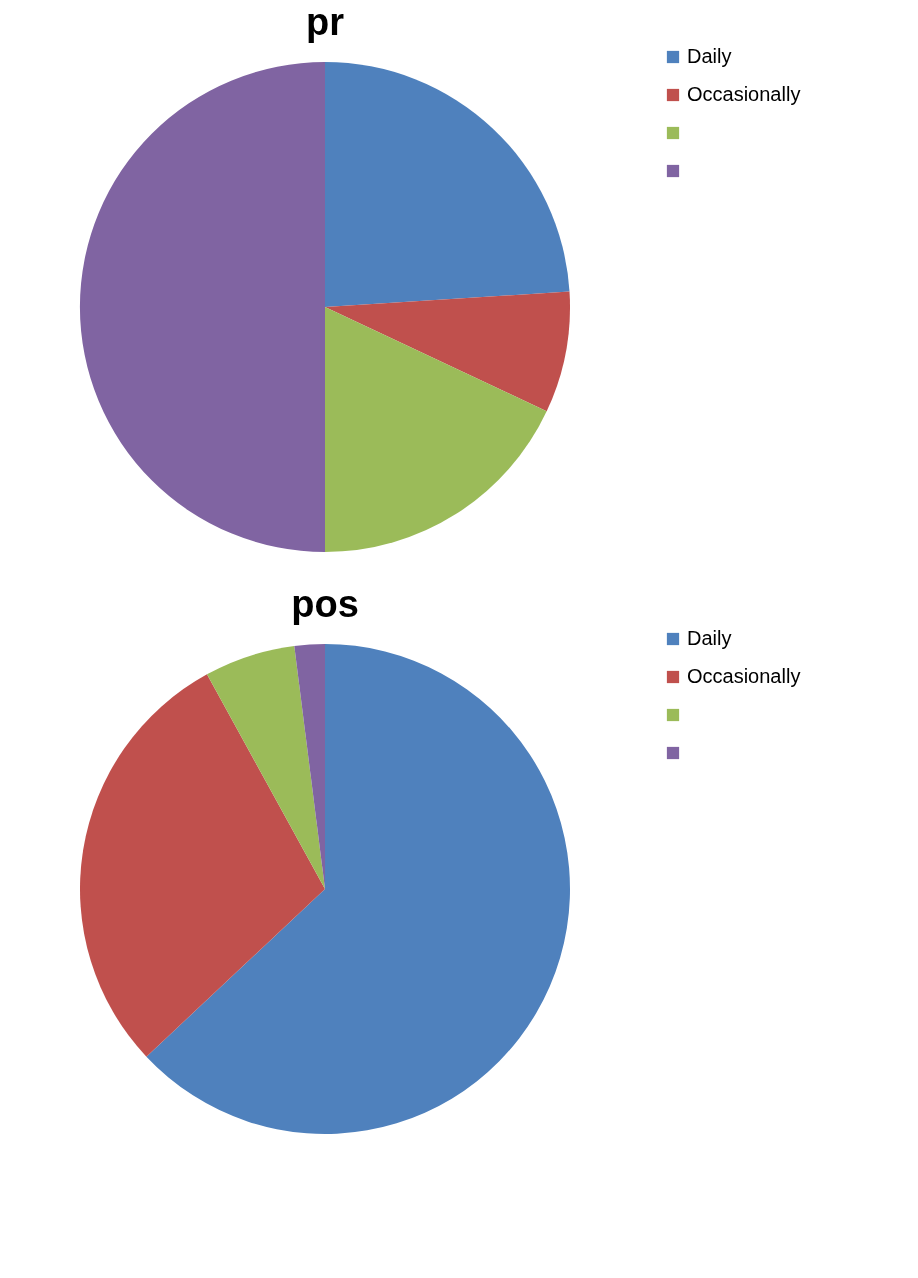  Describe the element at coordinates (325, 22) in the screenshot. I see `chart-title: pr` at that location.